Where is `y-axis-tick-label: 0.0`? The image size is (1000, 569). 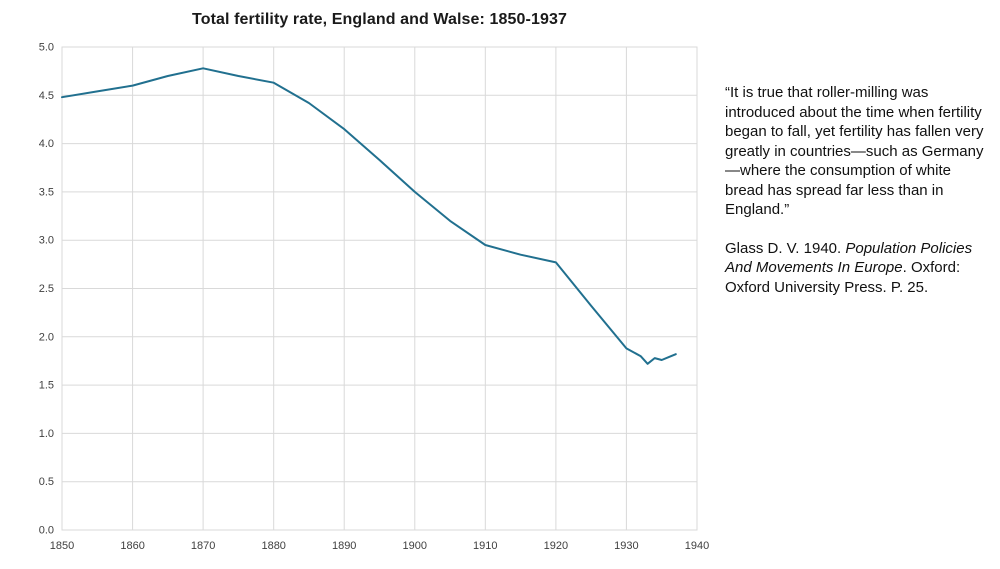
y-axis-tick-label: 0.0 is located at coordinates (46, 531).